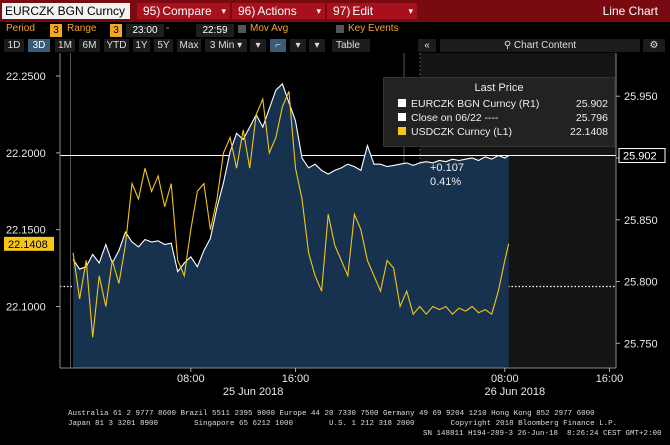 This screenshot has height=445, width=670. I want to click on period-button-1d: 1D, so click(14, 45).